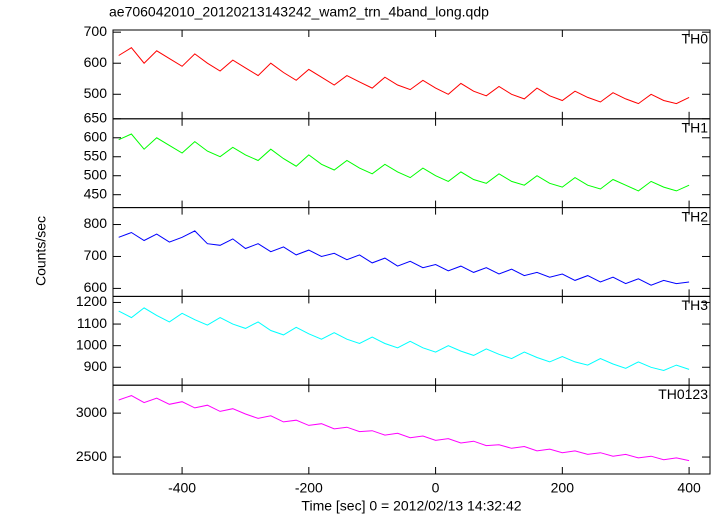  What do you see at coordinates (96, 155) in the screenshot?
I see `y-tick-label: 550` at bounding box center [96, 155].